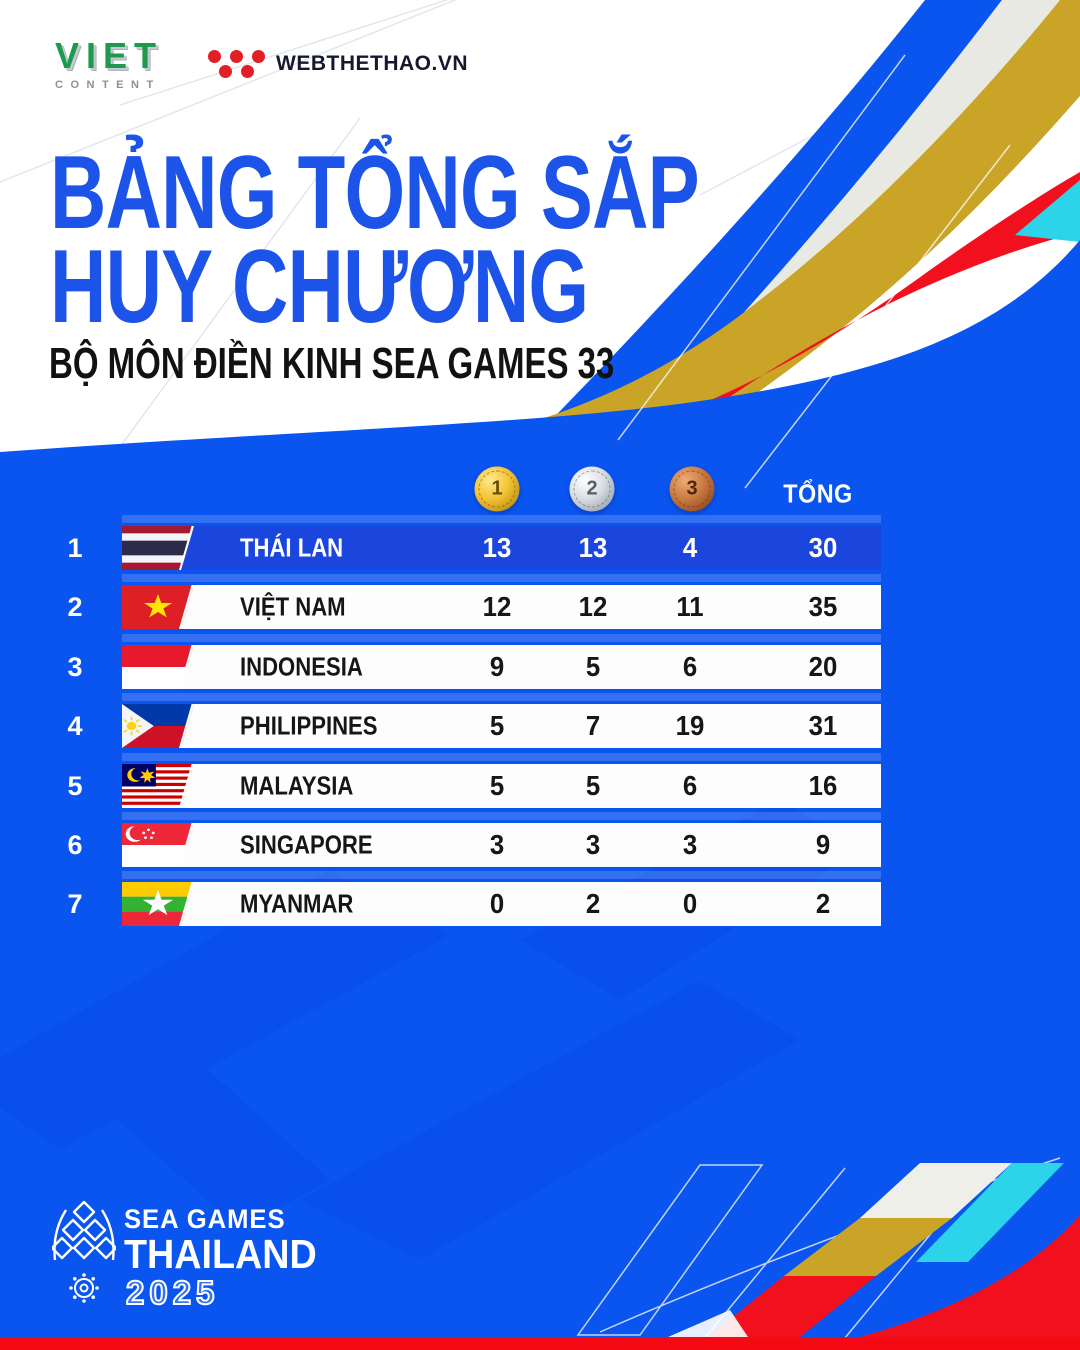  Describe the element at coordinates (75, 667) in the screenshot. I see `rank-number: 3` at that location.